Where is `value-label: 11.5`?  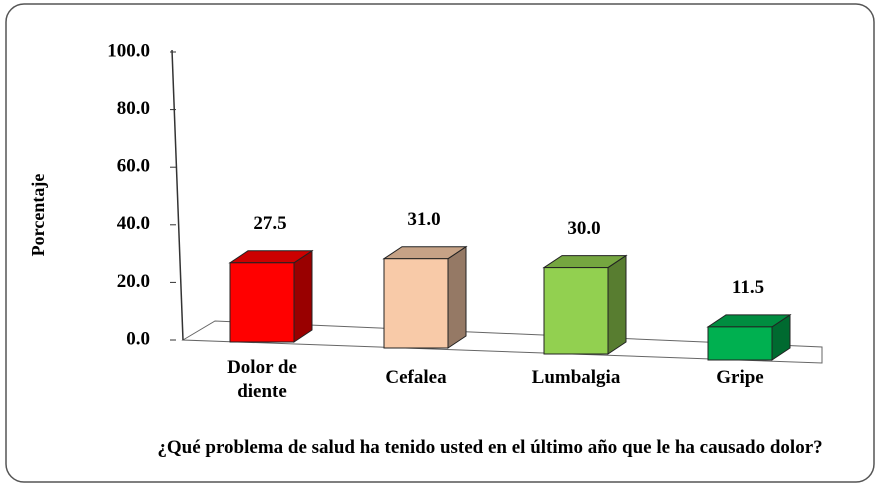 value-label: 11.5 is located at coordinates (748, 287).